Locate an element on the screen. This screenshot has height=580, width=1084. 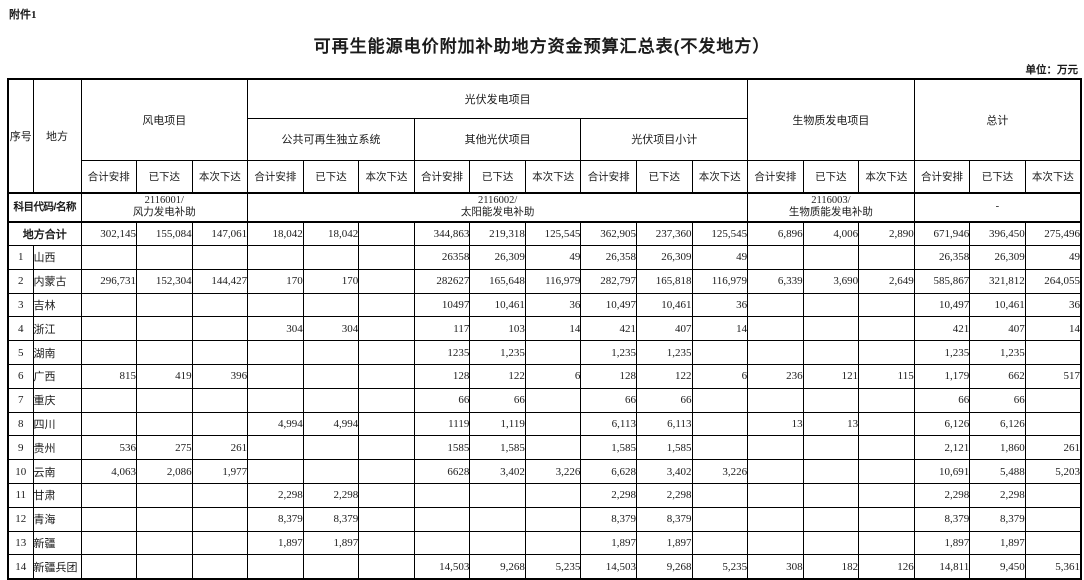
total-value-cell: 4,006 is located at coordinates (831, 233).